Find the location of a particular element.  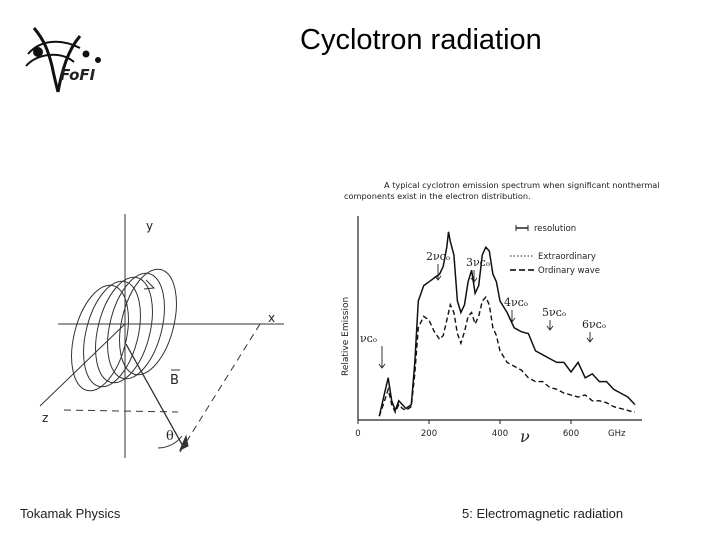

x-axis-label: ν is located at coordinates (525, 436).